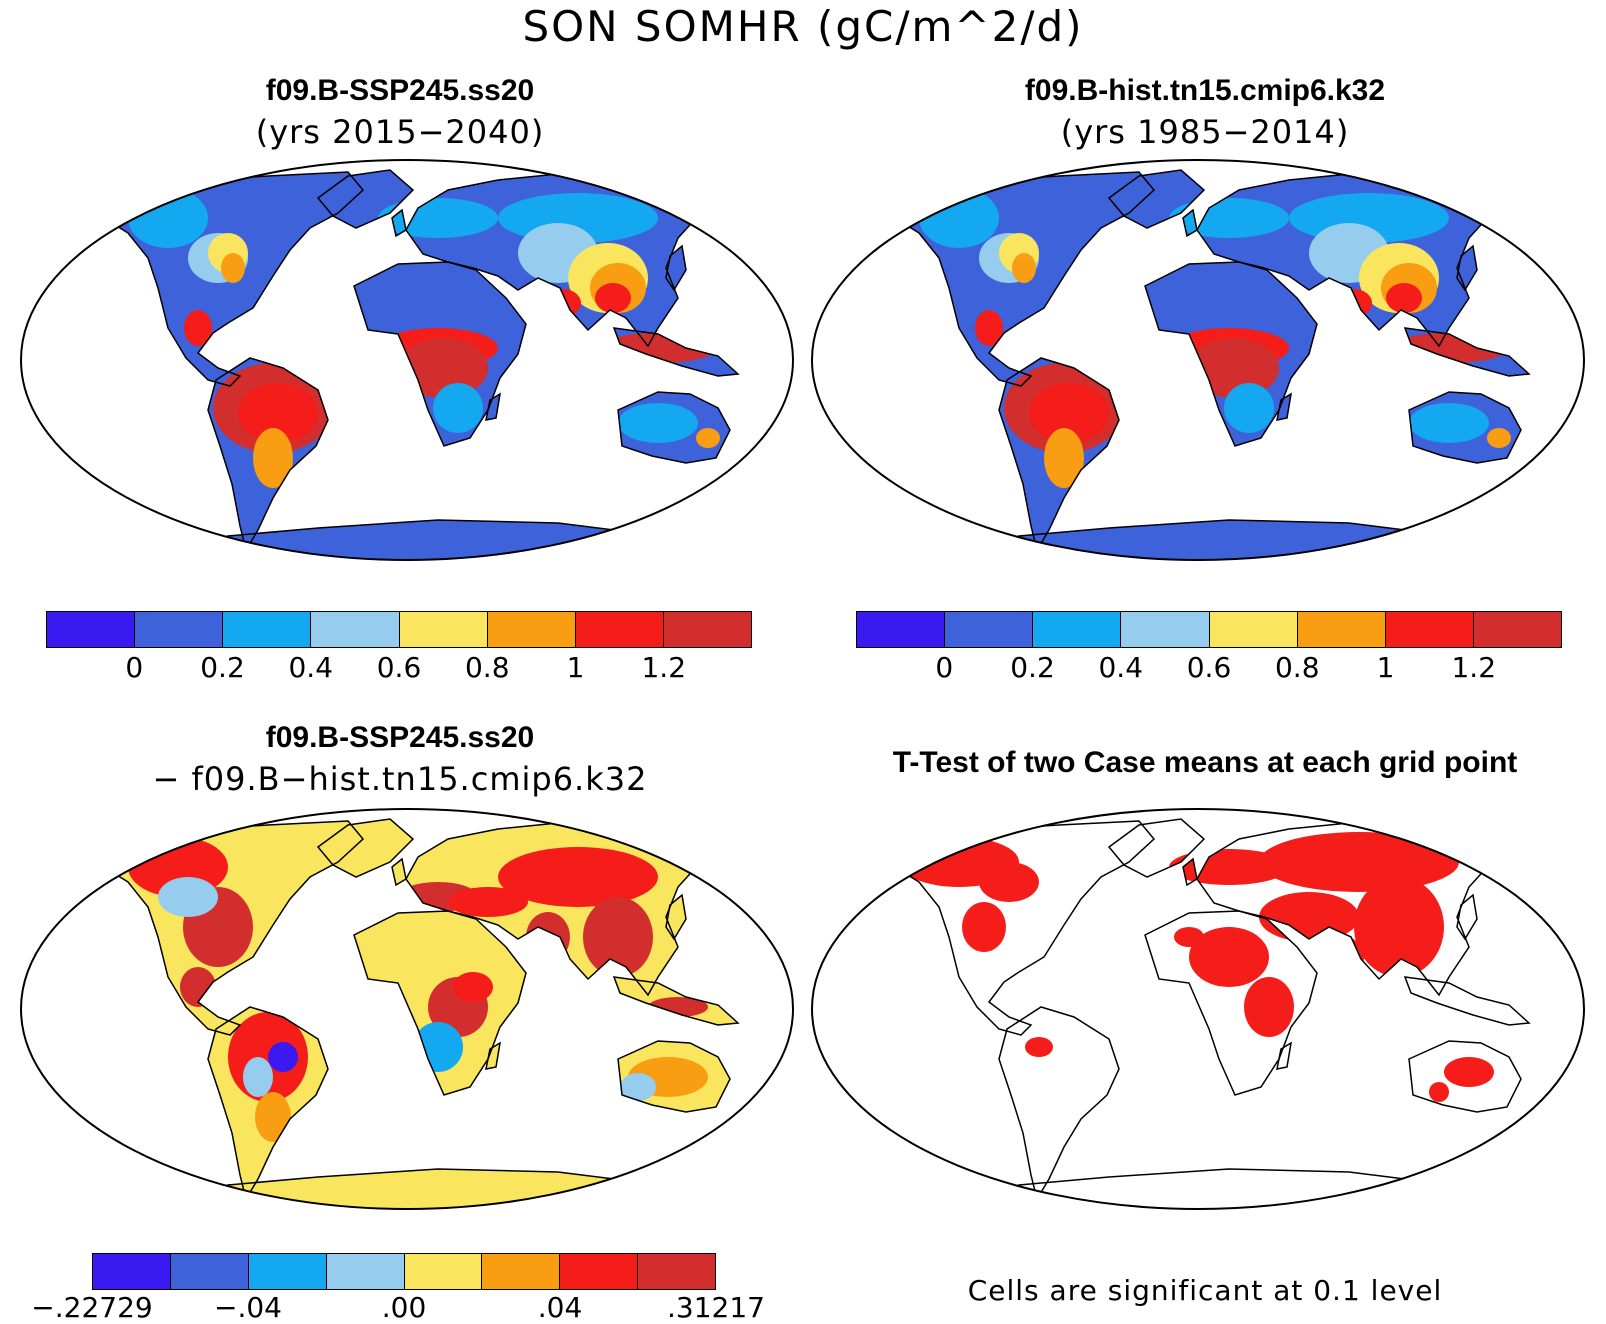  What do you see at coordinates (716, 1307) in the screenshot?
I see `colorbar-tick-label: .31217` at bounding box center [716, 1307].